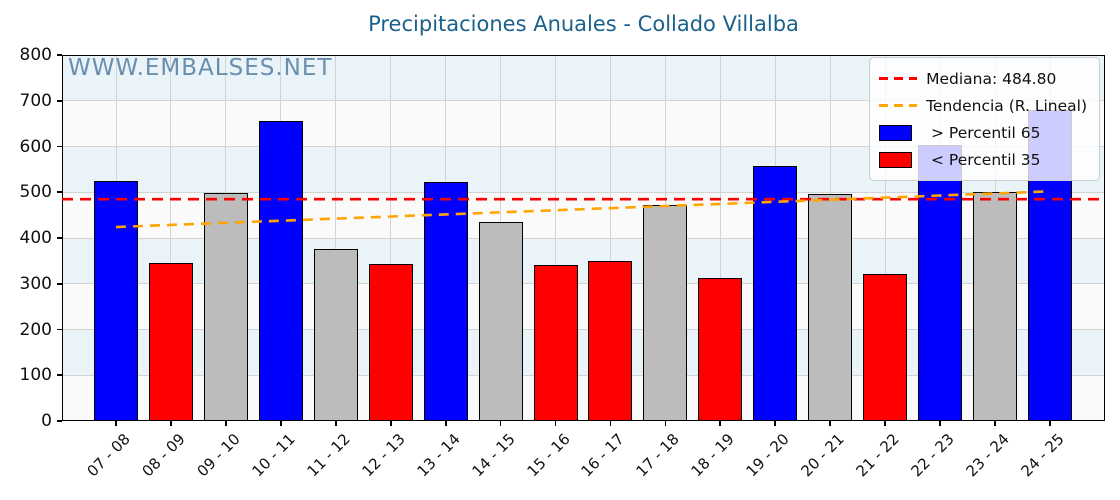 This screenshot has height=500, width=1120. Describe the element at coordinates (1006, 105) in the screenshot. I see `legend-item-label: Tendencia (R. Lineal)` at that location.